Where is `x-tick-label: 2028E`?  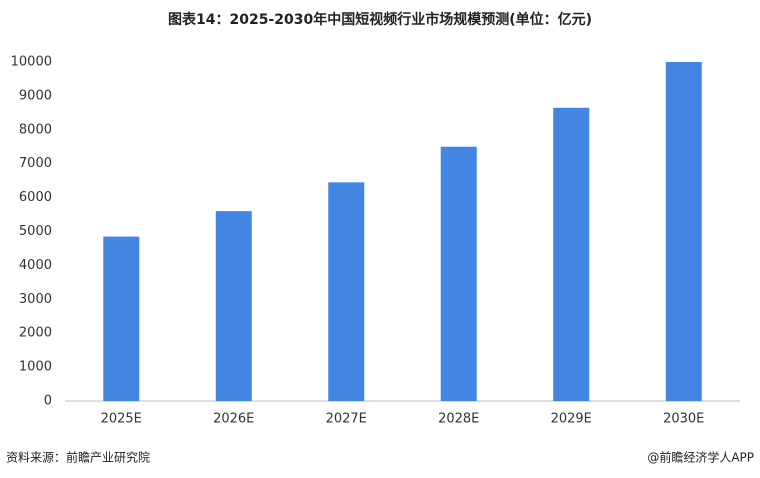 x-tick-label: 2028E is located at coordinates (458, 419).